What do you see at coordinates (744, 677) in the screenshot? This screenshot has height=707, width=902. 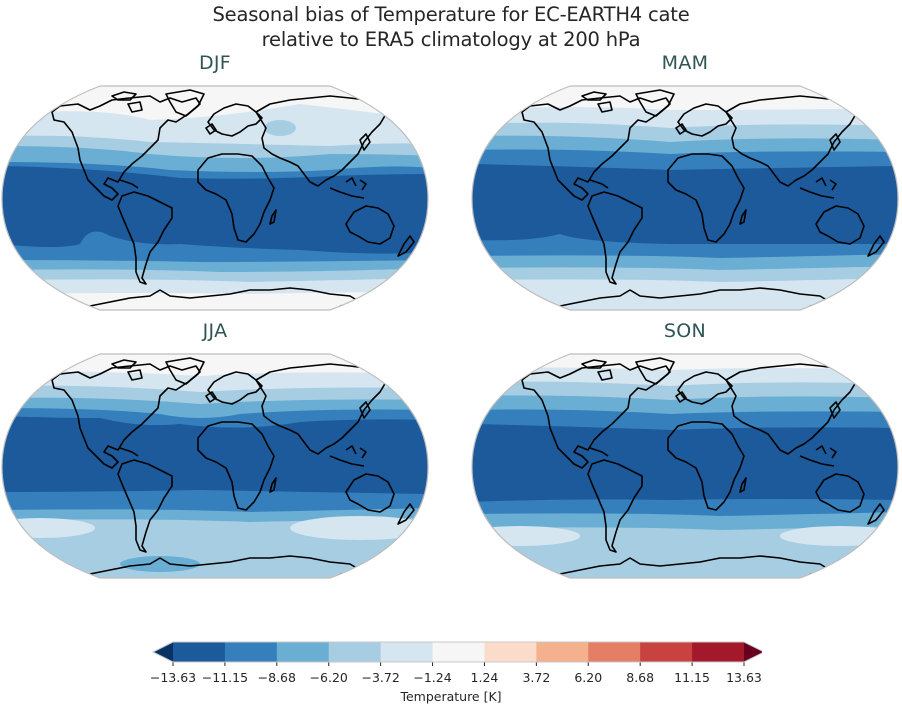 I see `colorbar-tick-label: 13.63` at bounding box center [744, 677].